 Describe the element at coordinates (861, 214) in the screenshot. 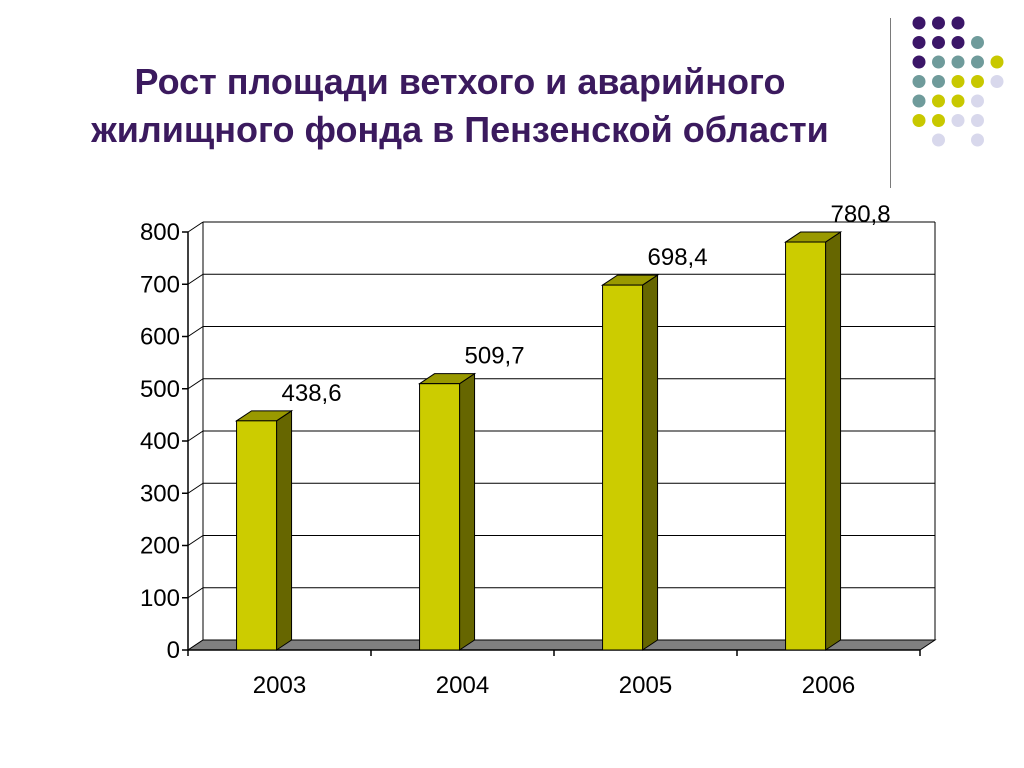

I see `data-label: 780,8` at that location.